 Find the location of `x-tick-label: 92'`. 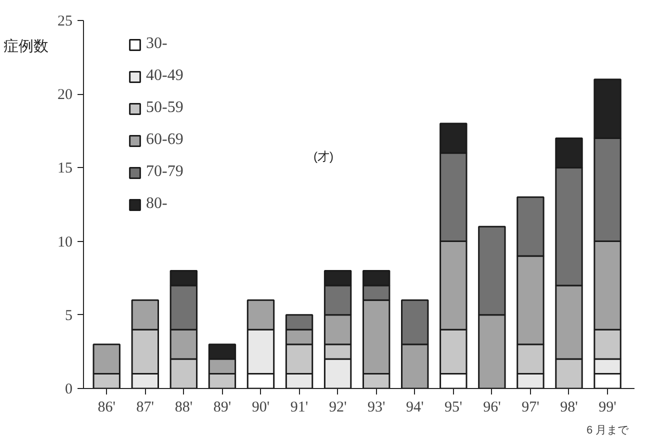

x-tick-label: 92' is located at coordinates (337, 408).